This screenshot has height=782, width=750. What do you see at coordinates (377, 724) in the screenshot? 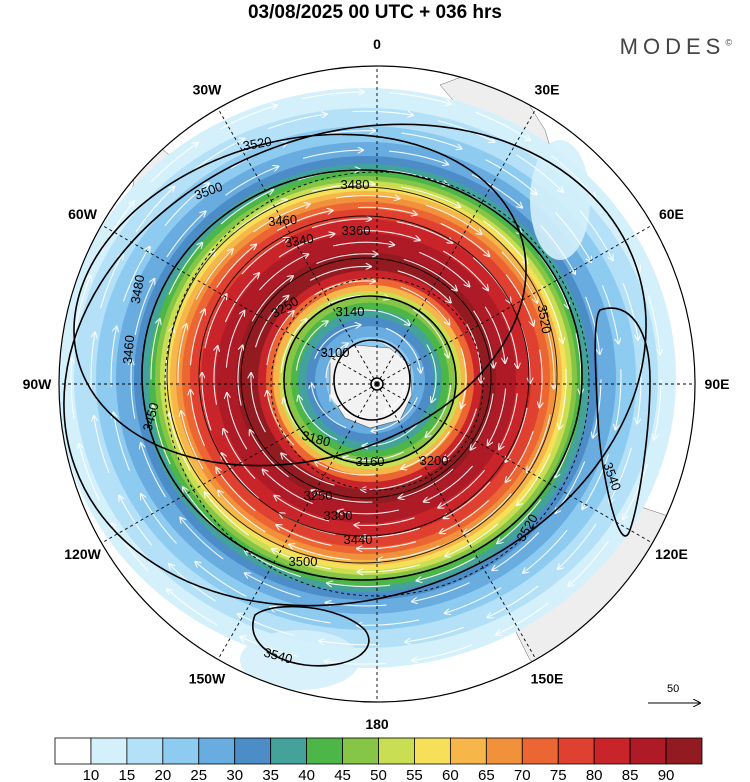
I see `lon-label-180: 180` at bounding box center [377, 724].